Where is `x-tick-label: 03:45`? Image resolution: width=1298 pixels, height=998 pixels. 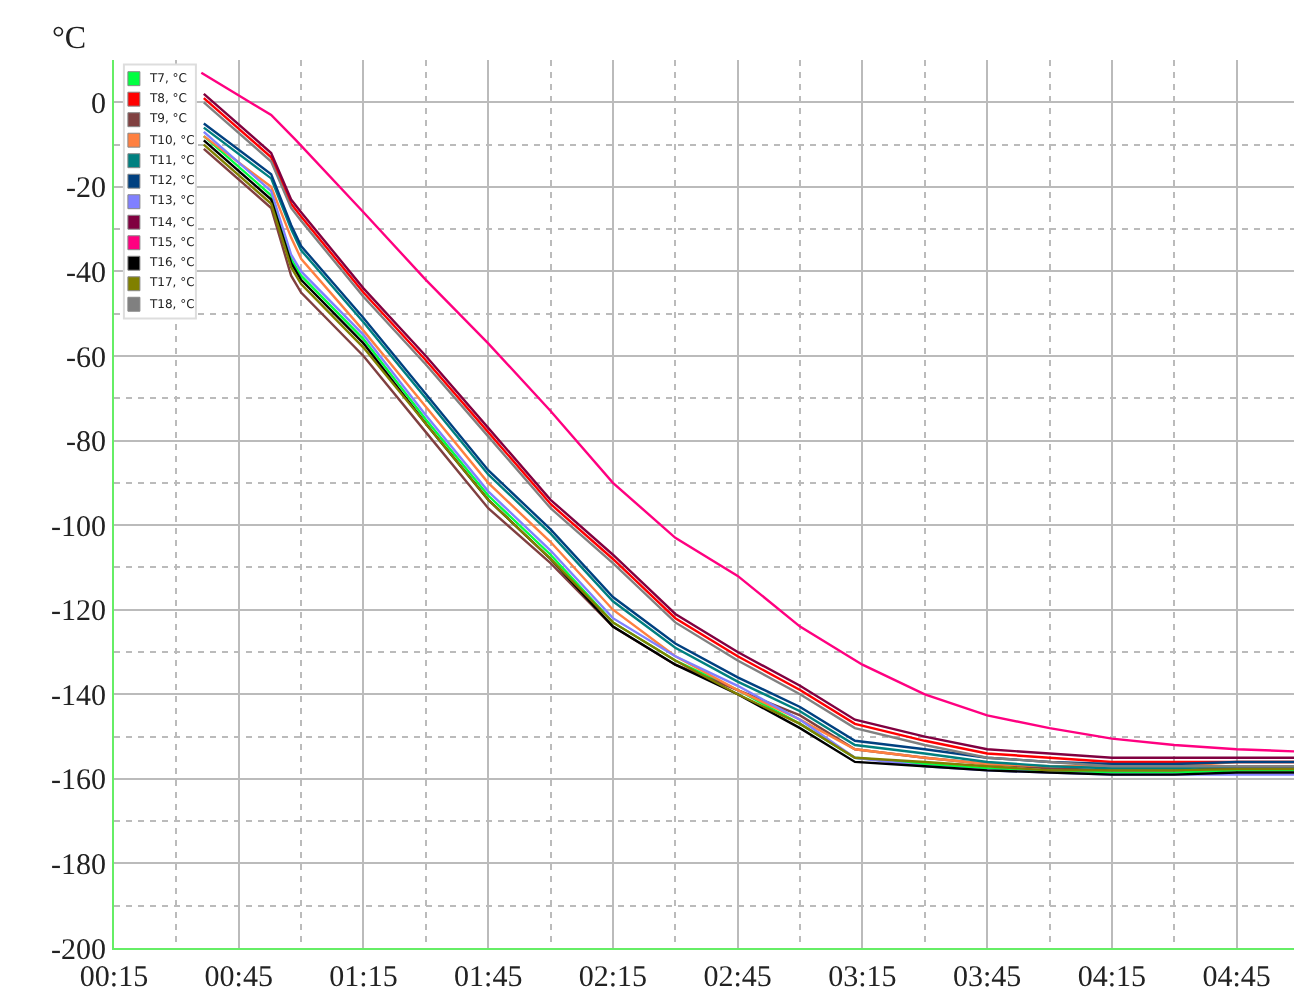
x-tick-label: 03:45 is located at coordinates (987, 978).